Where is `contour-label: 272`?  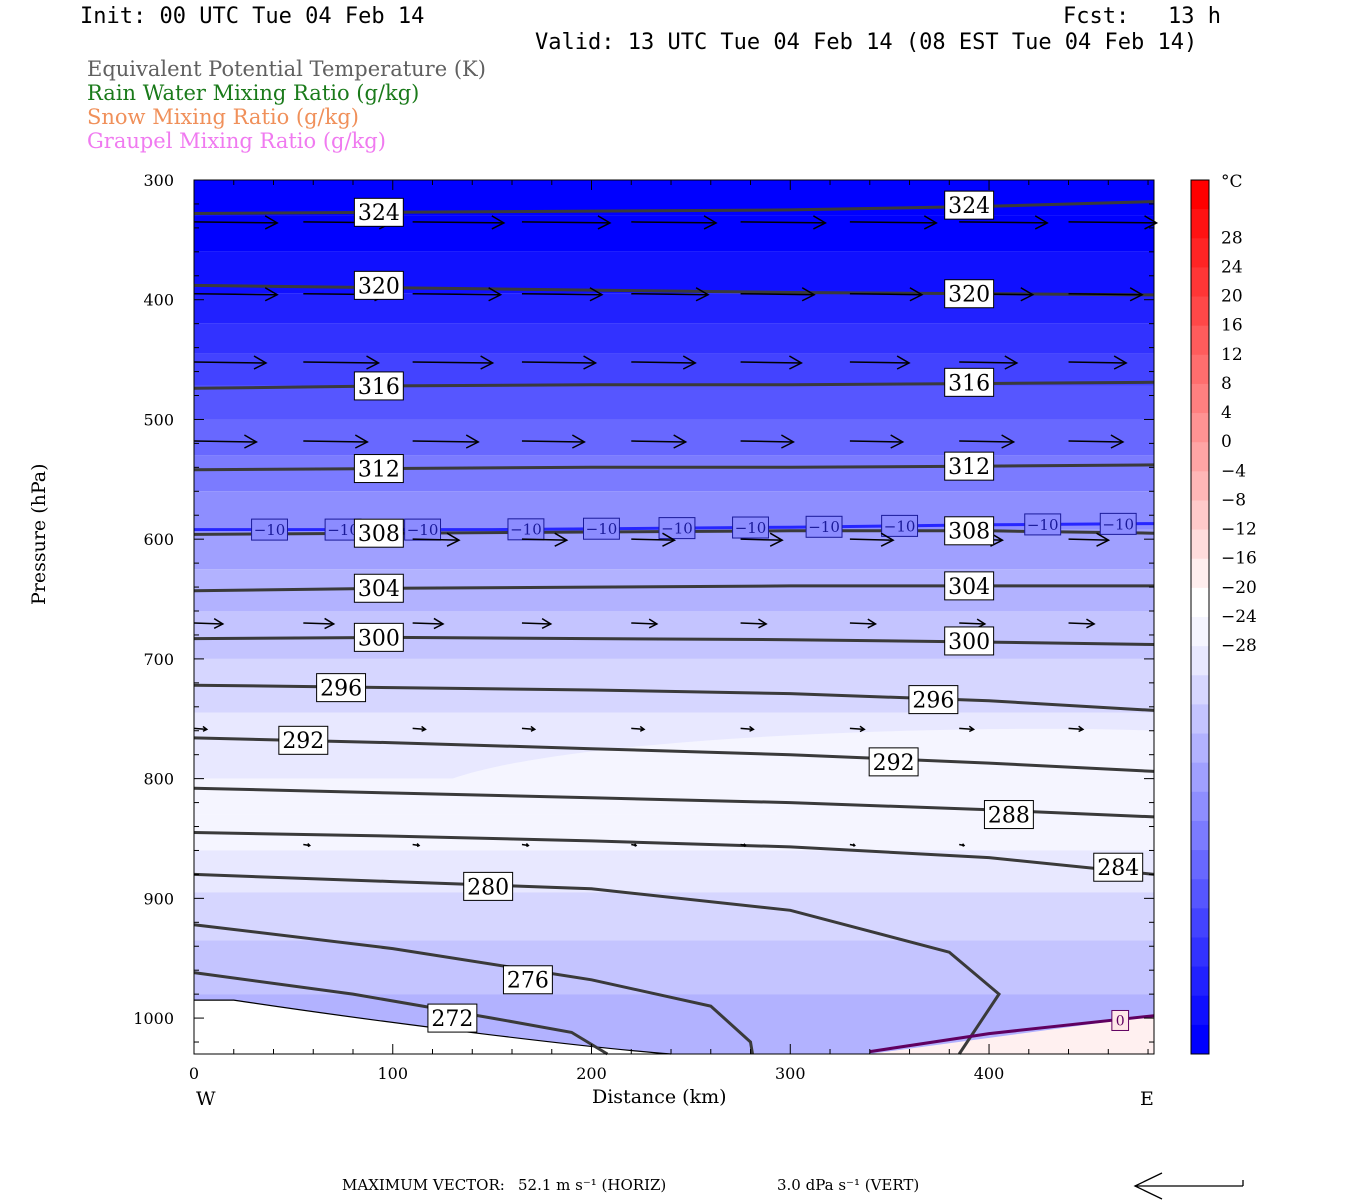 contour-label: 272 is located at coordinates (452, 1019).